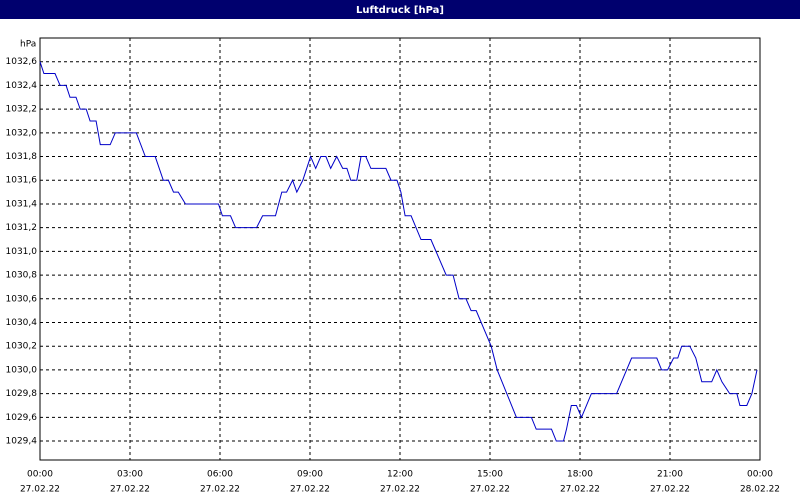 The width and height of the screenshot is (800, 500). Describe the element at coordinates (22, 157) in the screenshot. I see `y-tick-label: 1031,8` at that location.